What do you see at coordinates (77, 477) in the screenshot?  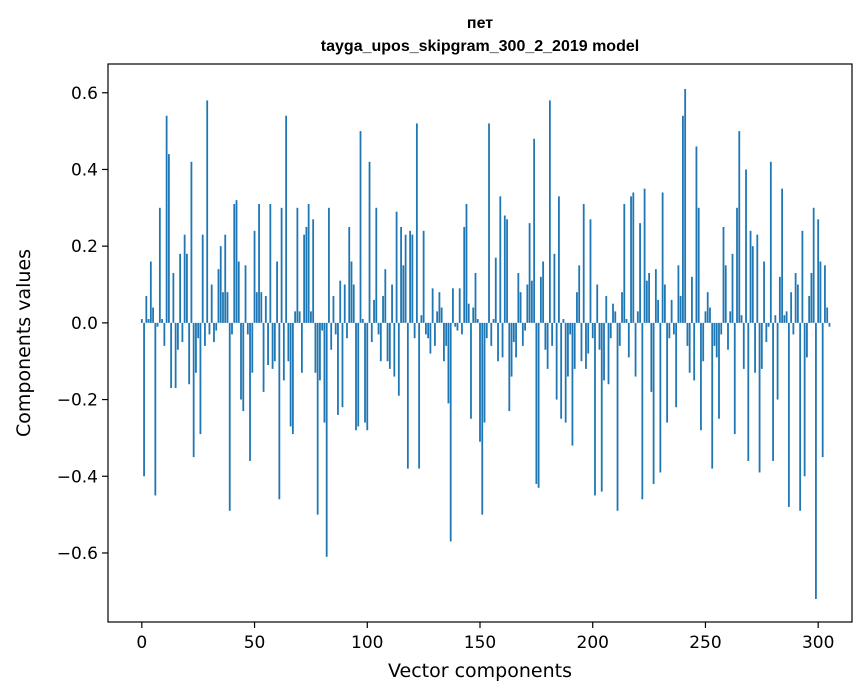 I see `y-tick-label: −0.4` at bounding box center [77, 477].